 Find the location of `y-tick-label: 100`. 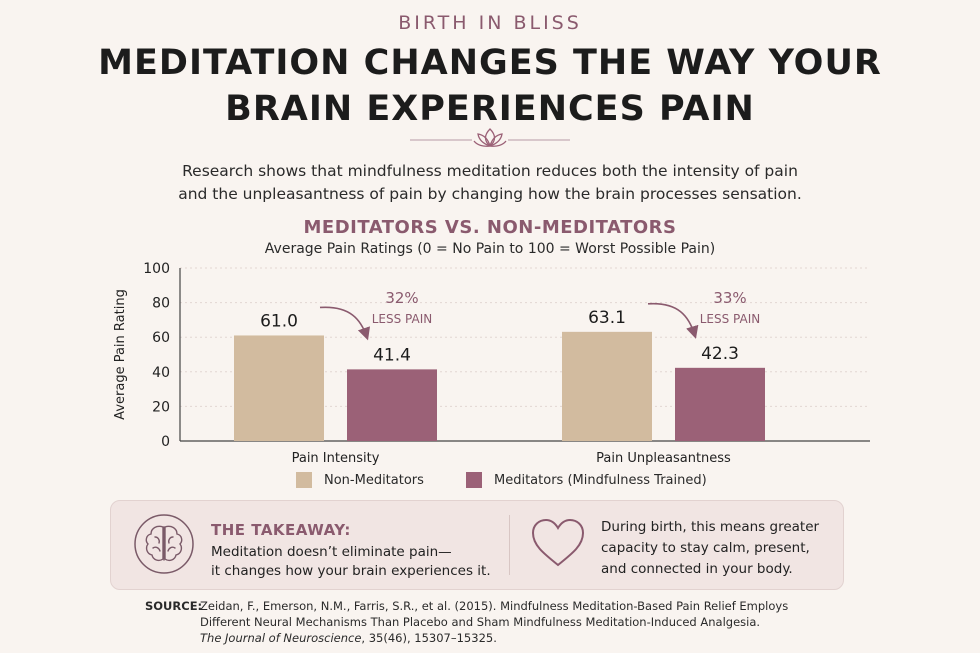

y-tick-label: 100 is located at coordinates (156, 269).